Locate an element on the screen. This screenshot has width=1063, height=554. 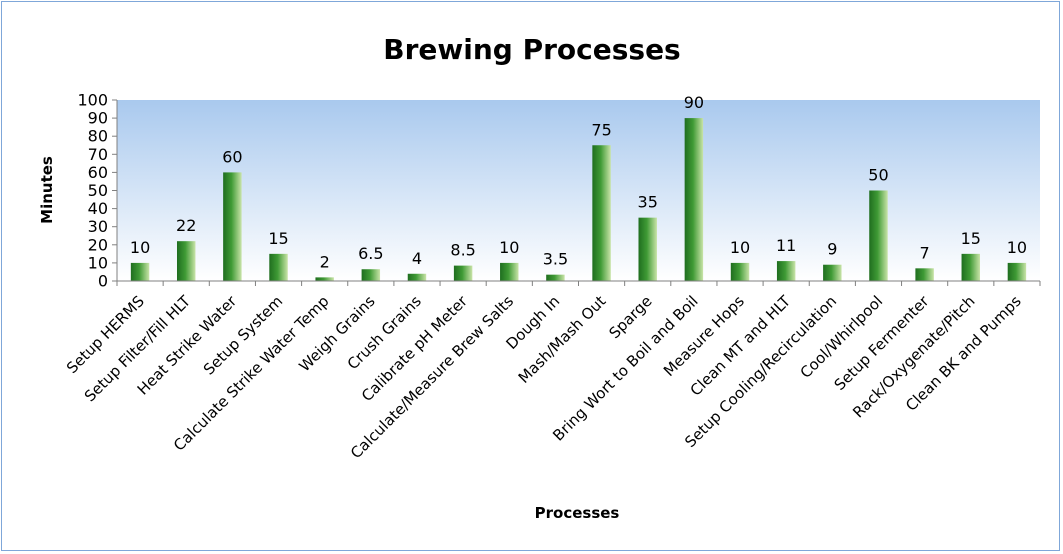
data-label: 3.5 is located at coordinates (555, 259).